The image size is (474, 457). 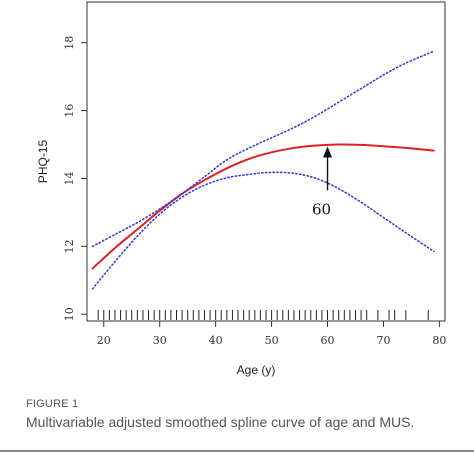 I want to click on bottom-divider, so click(x=237, y=451).